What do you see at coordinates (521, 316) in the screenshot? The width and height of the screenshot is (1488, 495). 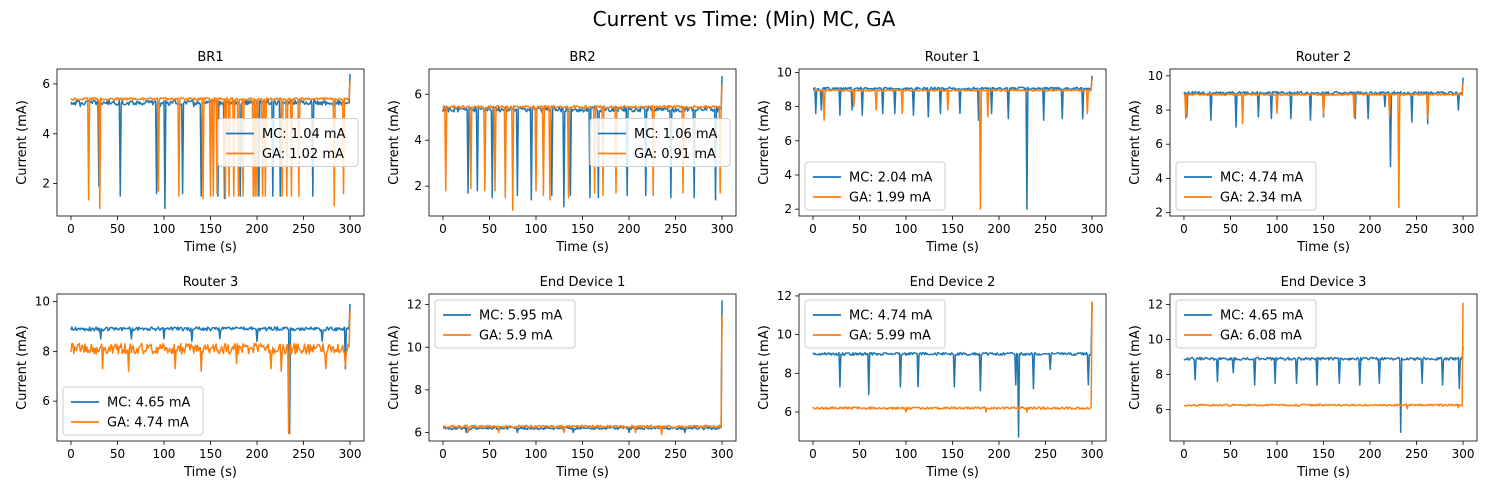 I see `legend-label-mc: MC: 5.95 mA` at bounding box center [521, 316].